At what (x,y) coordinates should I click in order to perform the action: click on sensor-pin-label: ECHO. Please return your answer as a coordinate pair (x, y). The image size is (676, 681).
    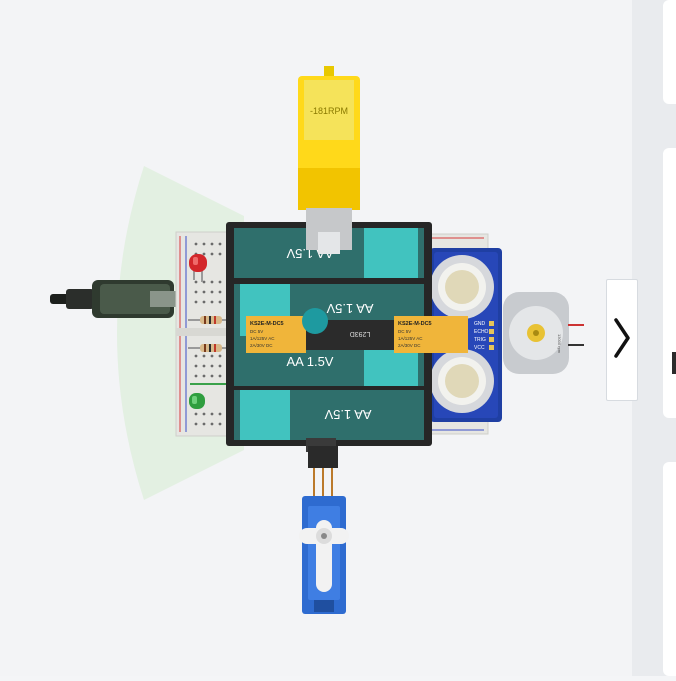
    Looking at the image, I should click on (481, 332).